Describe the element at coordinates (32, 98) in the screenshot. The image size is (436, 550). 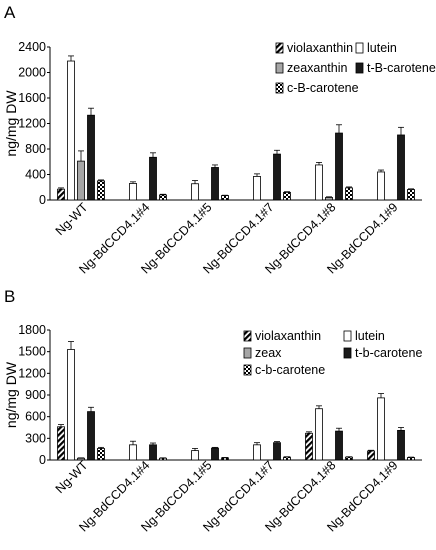
I see `y-tick-label: 1600` at that location.